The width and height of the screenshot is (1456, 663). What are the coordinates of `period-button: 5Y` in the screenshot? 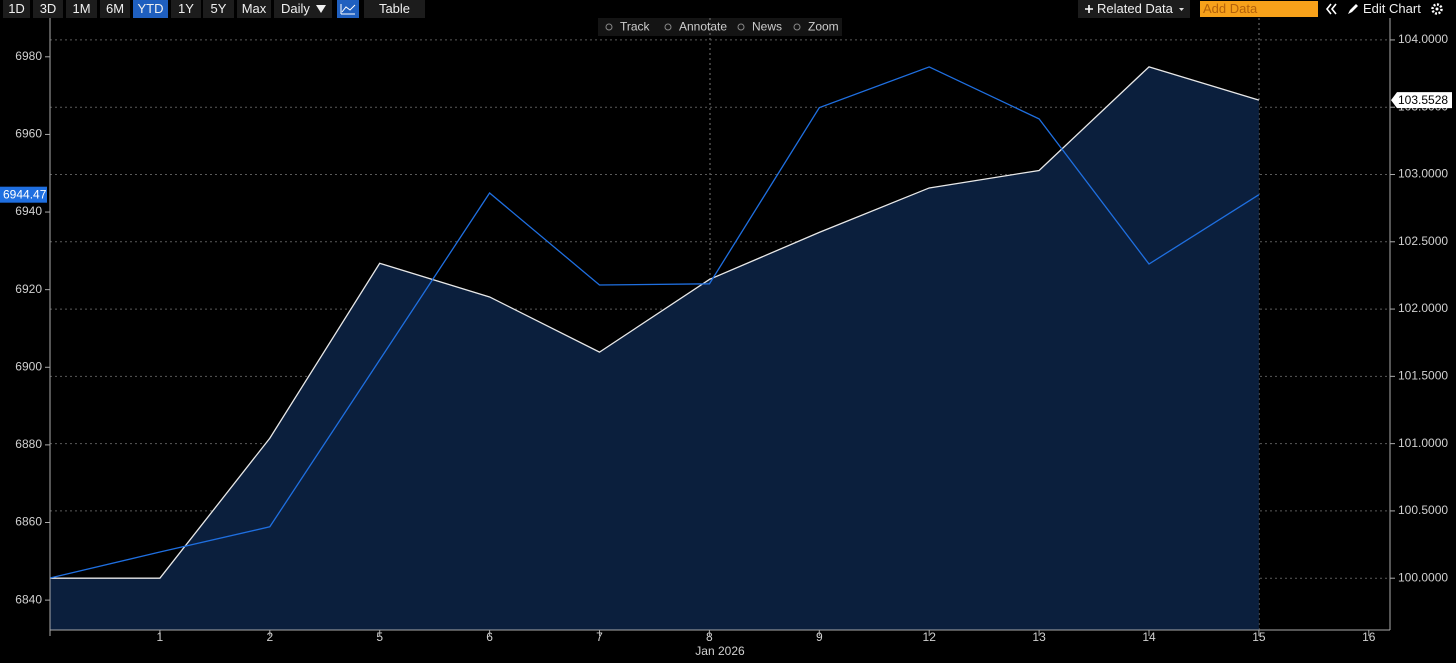 It's located at (218, 9).